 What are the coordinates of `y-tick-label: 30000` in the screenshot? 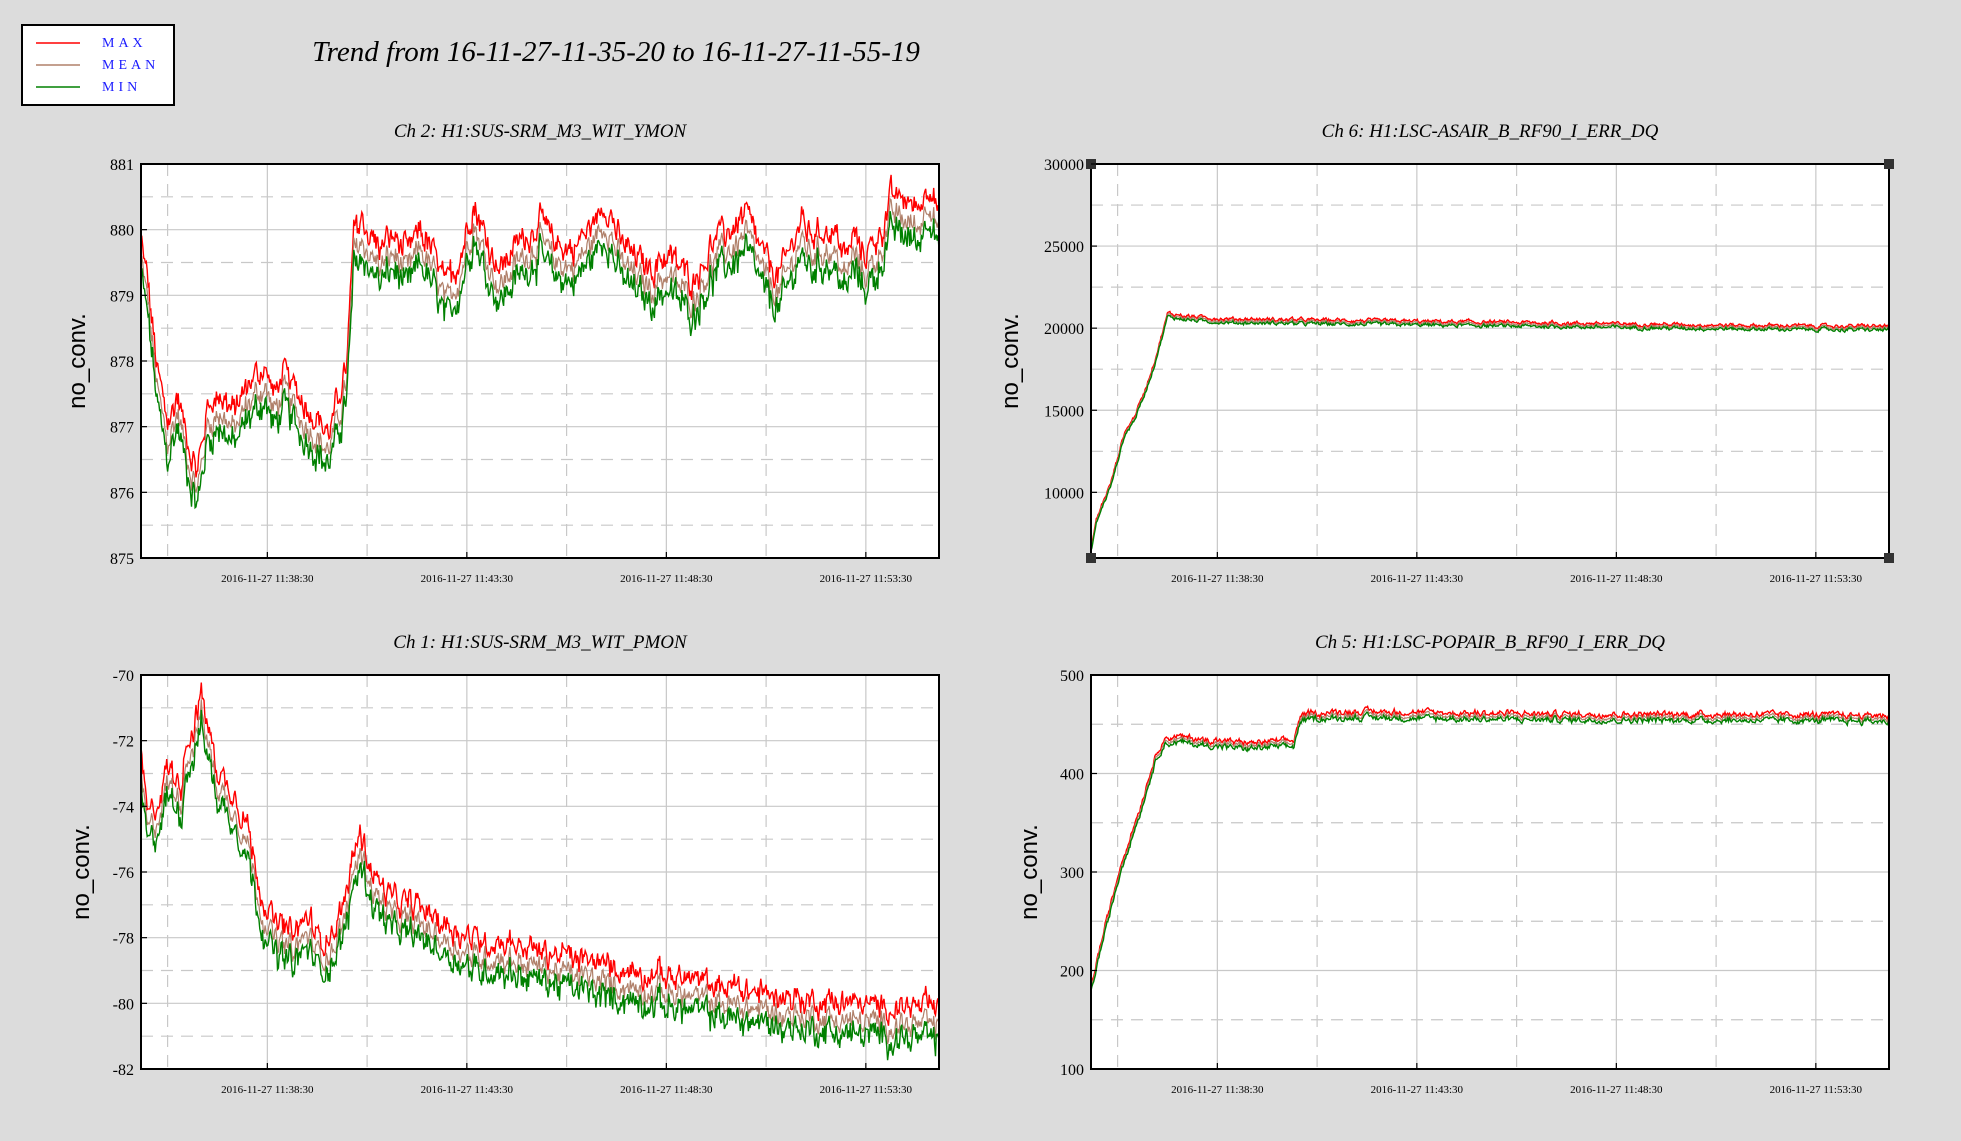 It's located at (1064, 165).